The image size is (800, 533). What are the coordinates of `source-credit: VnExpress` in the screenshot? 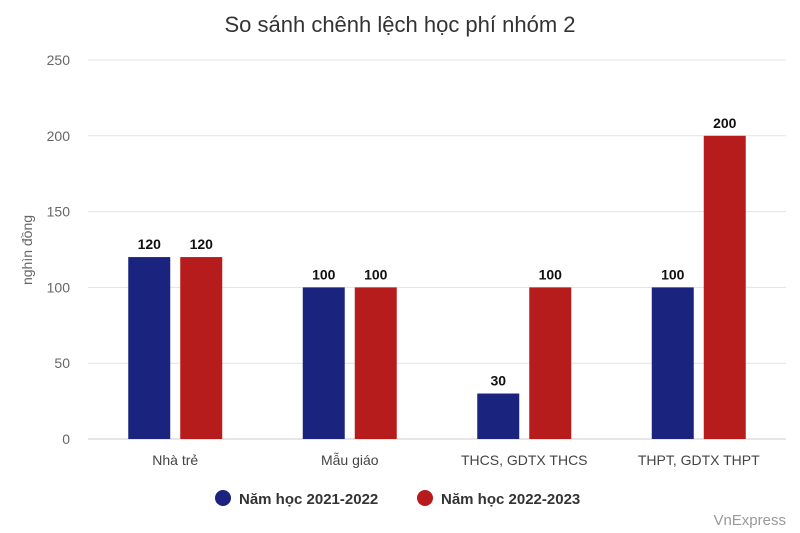 It's located at (749, 520).